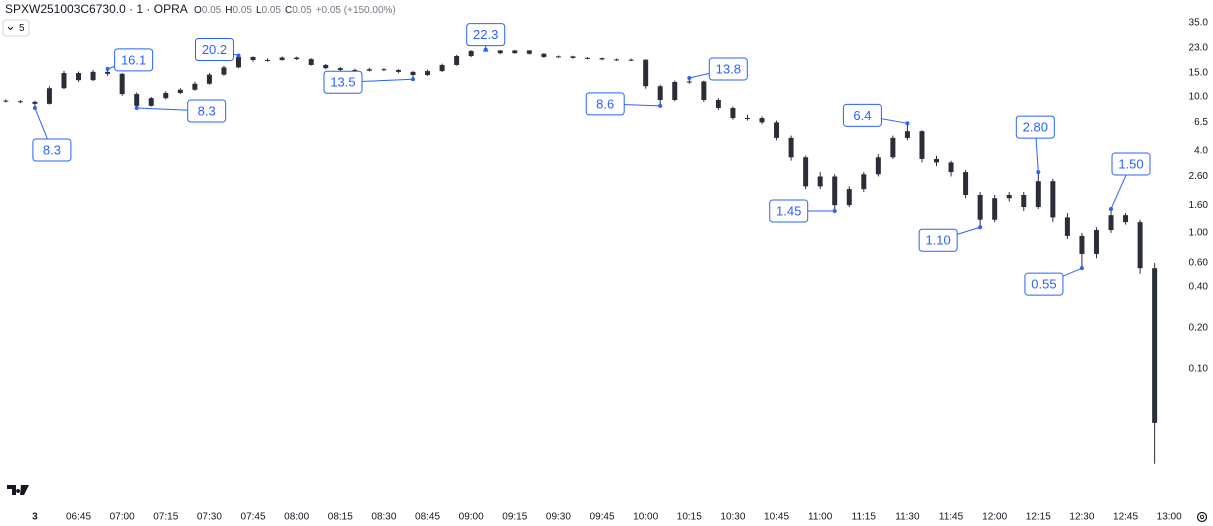  Describe the element at coordinates (776, 517) in the screenshot. I see `x-tick-label: 10:45` at that location.